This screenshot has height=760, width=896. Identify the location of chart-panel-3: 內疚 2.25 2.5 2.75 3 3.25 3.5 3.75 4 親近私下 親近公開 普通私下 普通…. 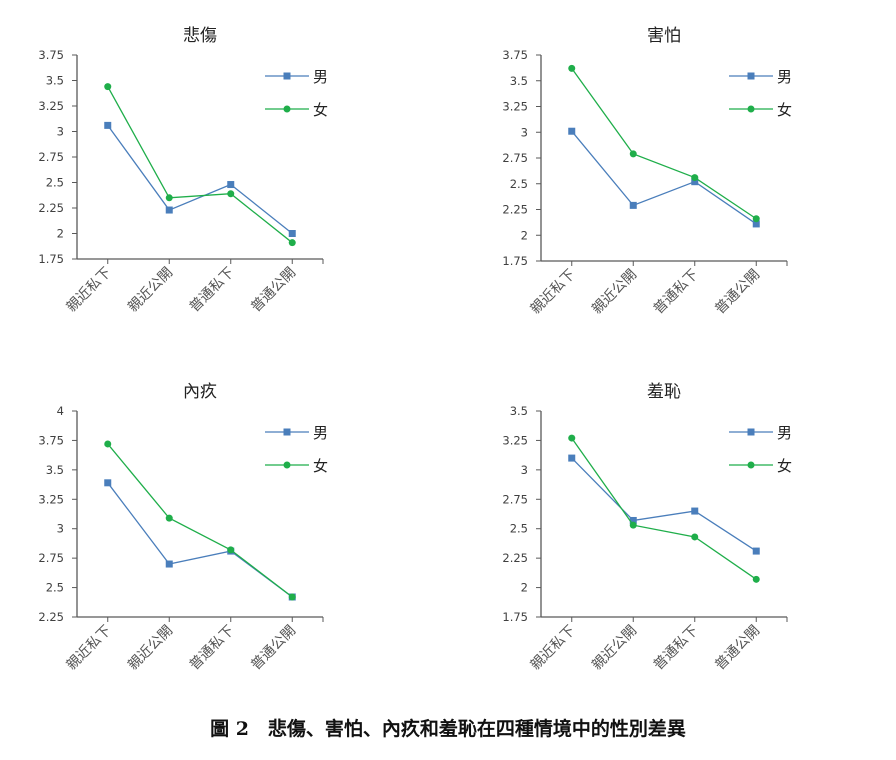
(183, 527).